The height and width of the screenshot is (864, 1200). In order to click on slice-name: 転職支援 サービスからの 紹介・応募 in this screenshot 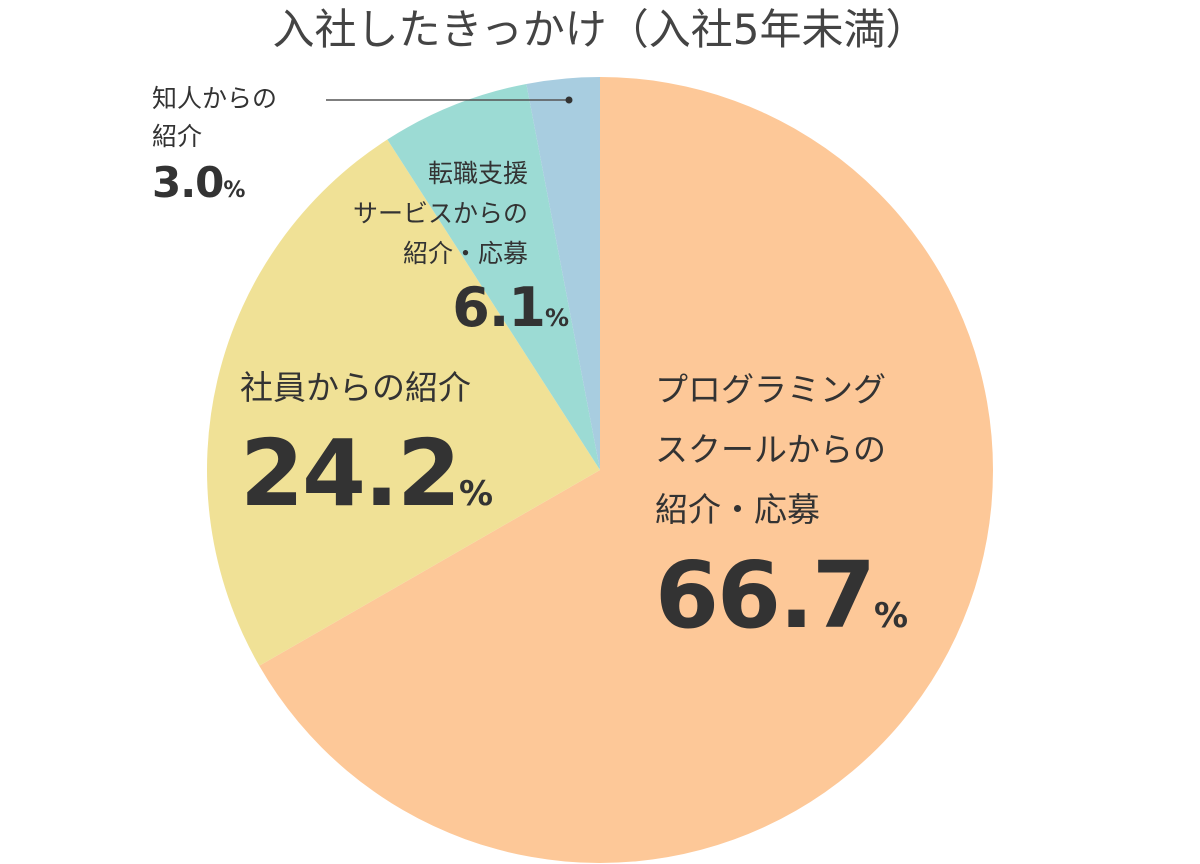, I will do `click(440, 213)`.